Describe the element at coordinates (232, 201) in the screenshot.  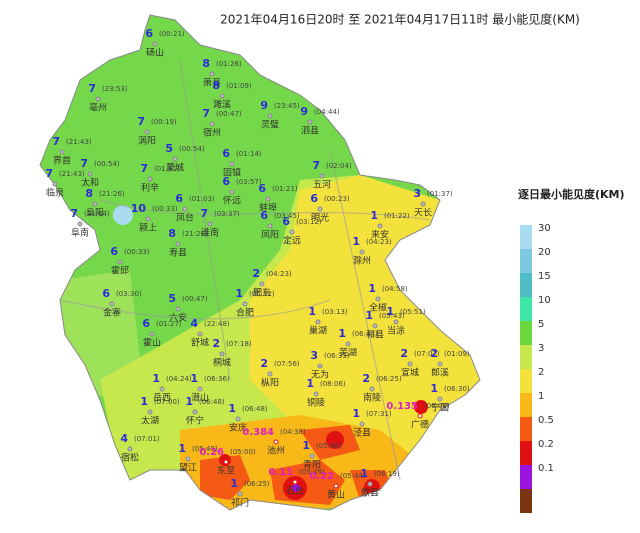
I see `station-name: 怀远` at that location.